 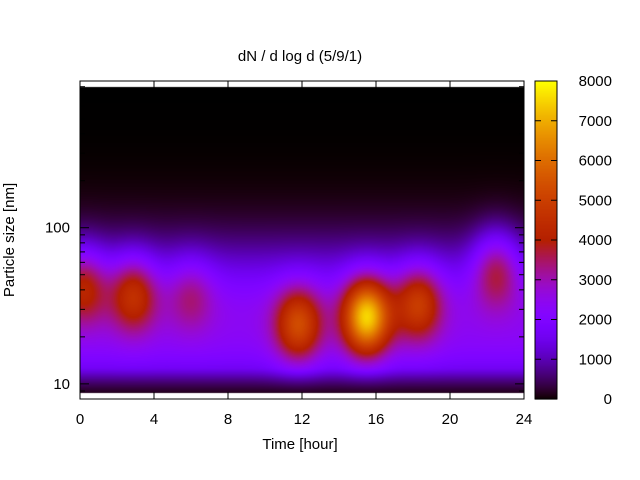 What do you see at coordinates (299, 444) in the screenshot?
I see `x-axis-label: Time [hour]` at bounding box center [299, 444].